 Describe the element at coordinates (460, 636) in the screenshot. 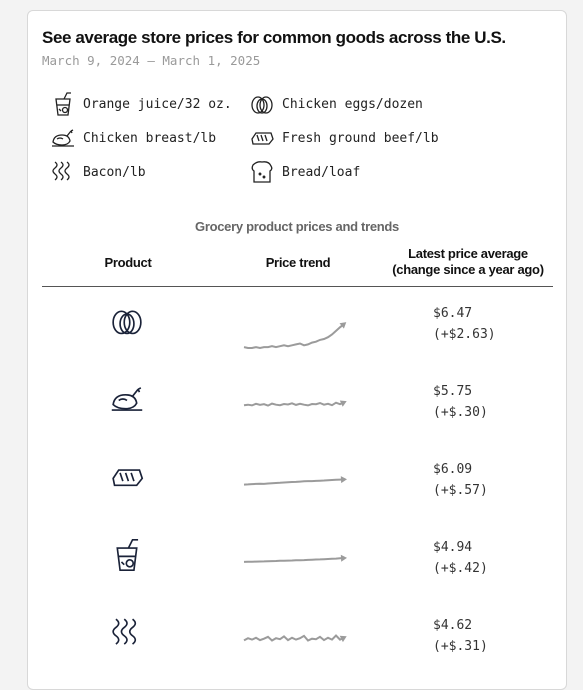

I see `price-cell-bacon: $4.62 (+$.31)` at that location.